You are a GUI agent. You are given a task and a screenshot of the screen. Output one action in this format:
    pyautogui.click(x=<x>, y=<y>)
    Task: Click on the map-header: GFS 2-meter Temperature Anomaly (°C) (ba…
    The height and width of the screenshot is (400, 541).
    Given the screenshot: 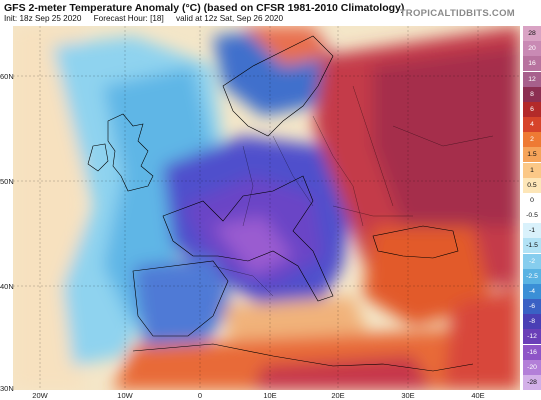 What is the action you would take?
    pyautogui.click(x=270, y=13)
    